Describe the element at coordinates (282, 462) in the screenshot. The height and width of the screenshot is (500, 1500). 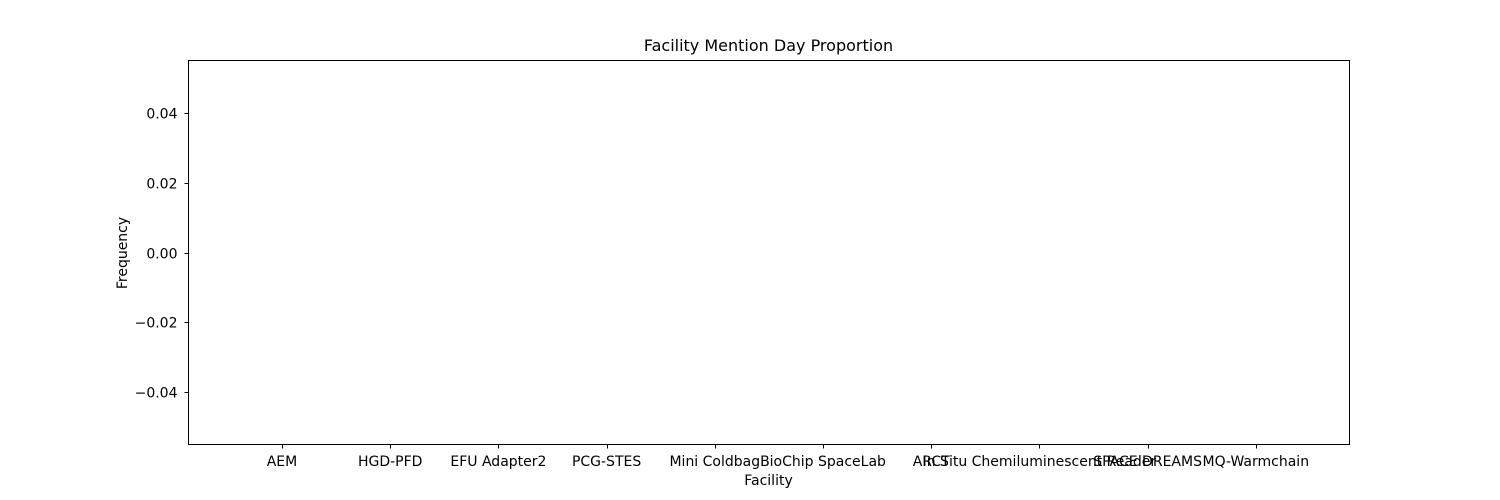
I see `x-tick-label: AEM` at that location.